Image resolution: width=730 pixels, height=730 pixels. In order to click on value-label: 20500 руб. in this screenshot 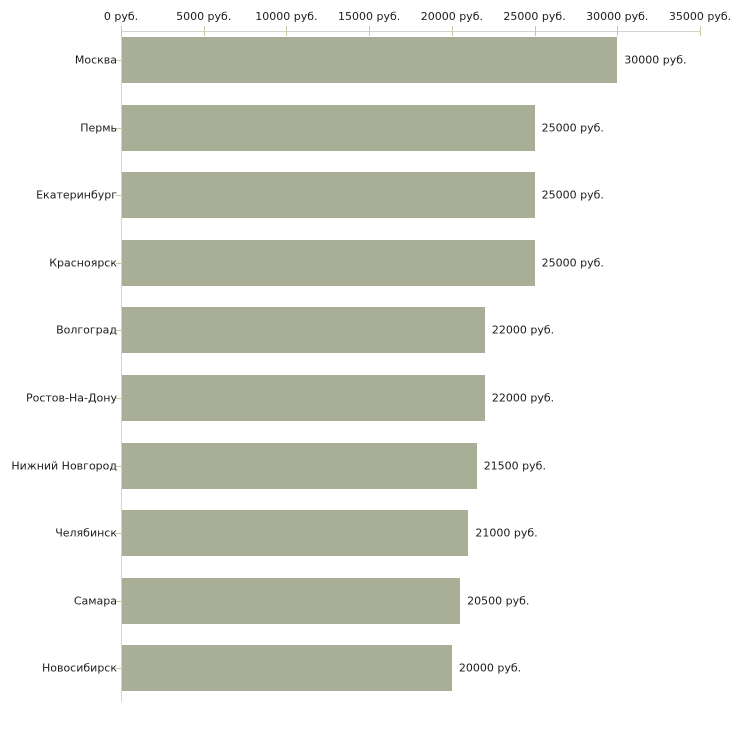, I will do `click(498, 601)`.